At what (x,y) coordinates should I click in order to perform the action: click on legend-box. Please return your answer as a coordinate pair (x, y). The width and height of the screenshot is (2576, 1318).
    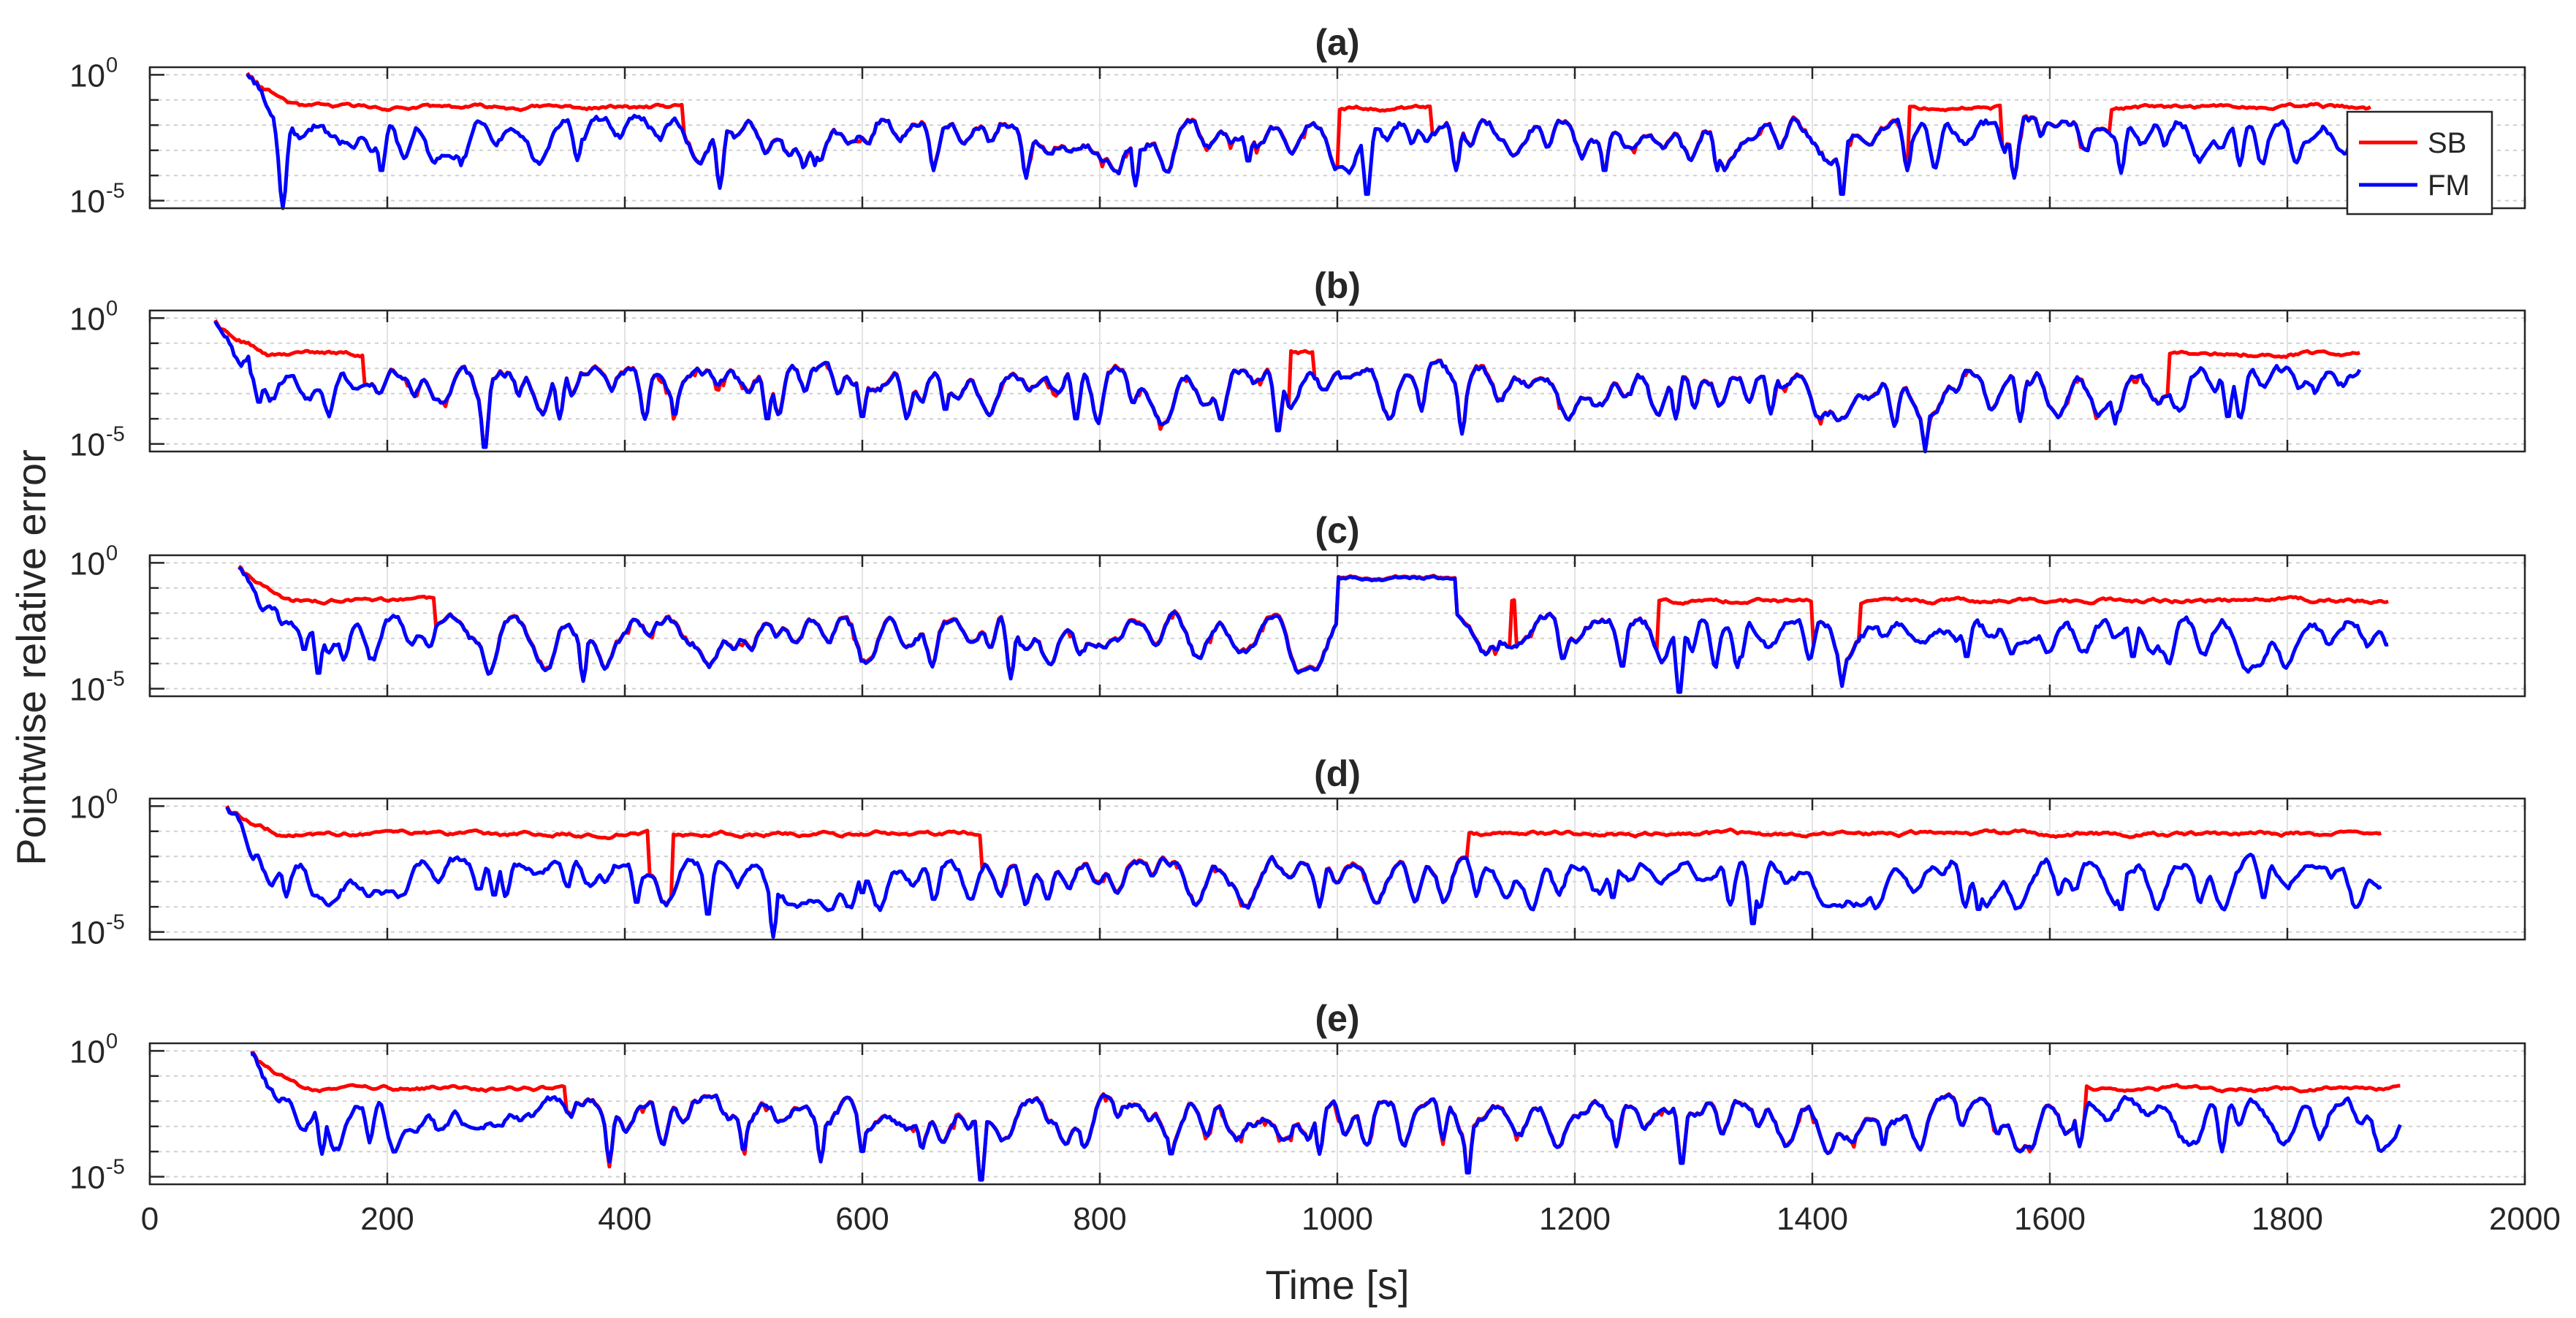
    Looking at the image, I should click on (2419, 163).